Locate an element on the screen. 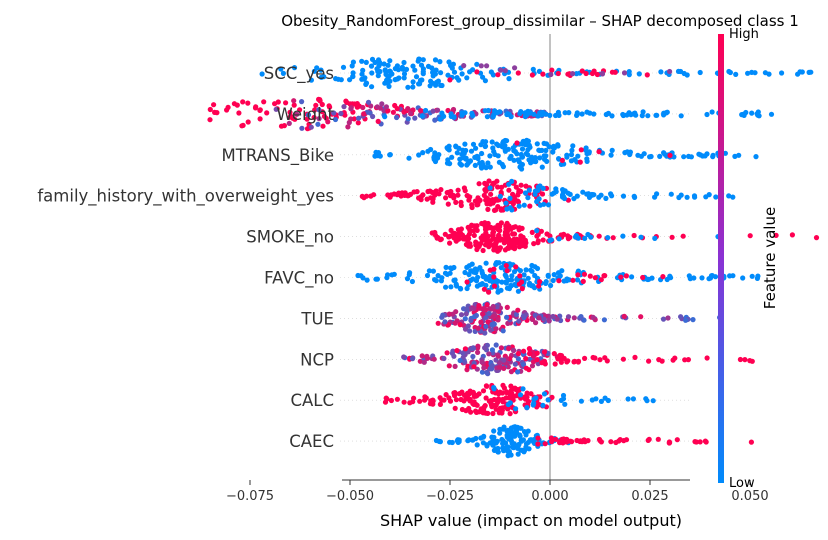 The width and height of the screenshot is (828, 540). colorbar-high-label: High is located at coordinates (744, 34).